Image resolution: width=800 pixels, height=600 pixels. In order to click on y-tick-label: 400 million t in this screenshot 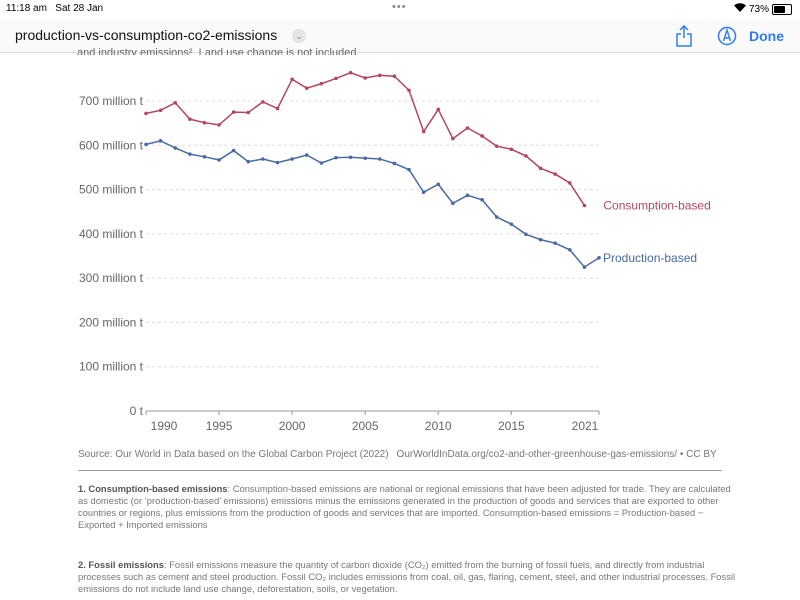, I will do `click(111, 234)`.